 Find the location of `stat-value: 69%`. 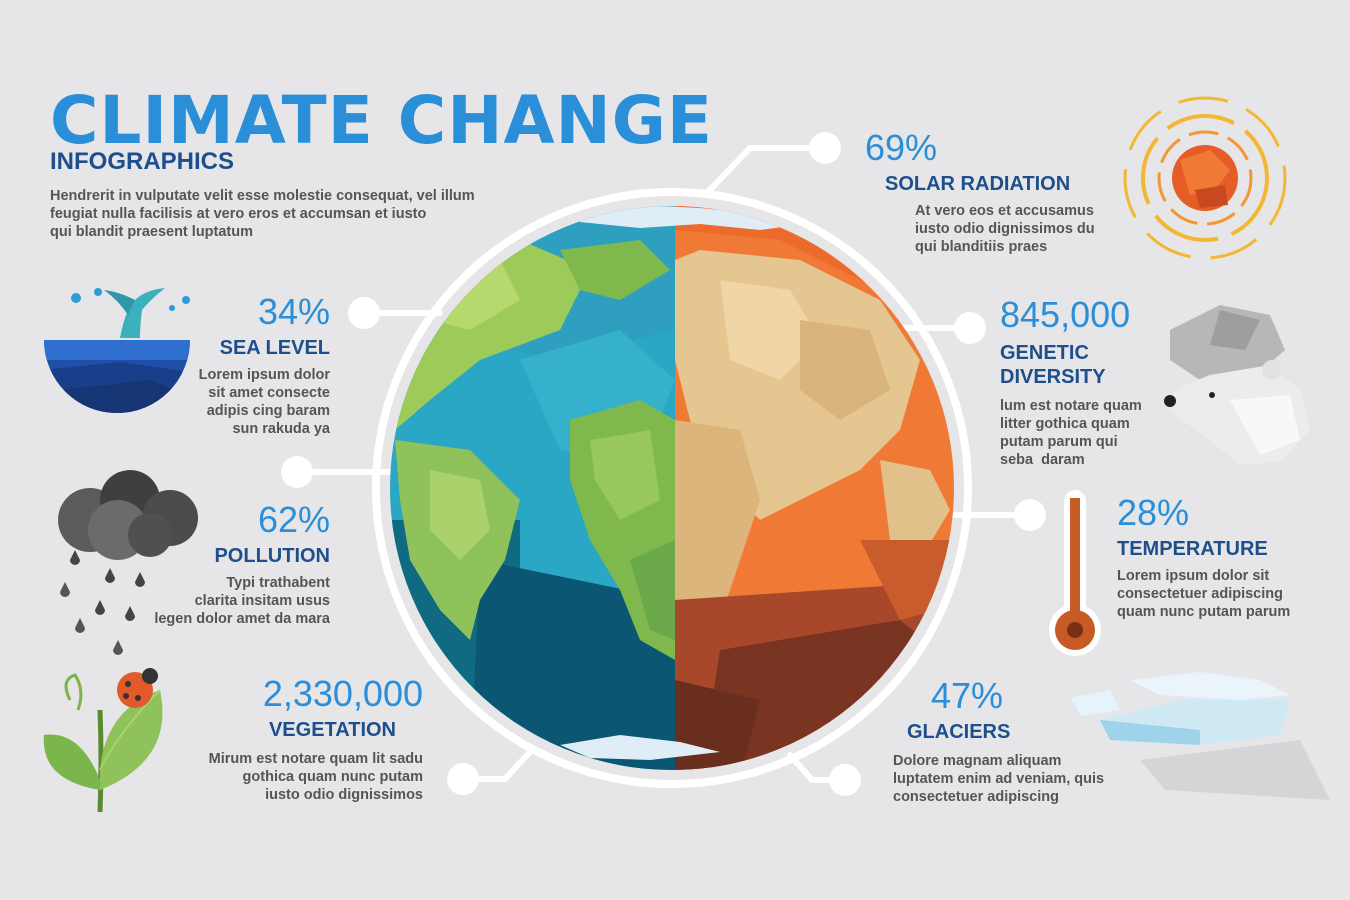

stat-value: 69% is located at coordinates (901, 147).